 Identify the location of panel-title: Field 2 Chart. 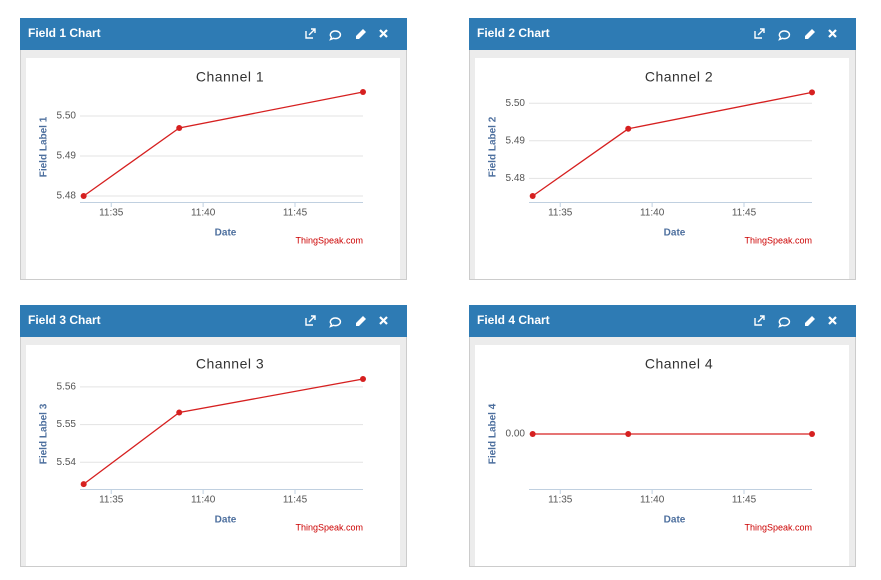
(513, 33).